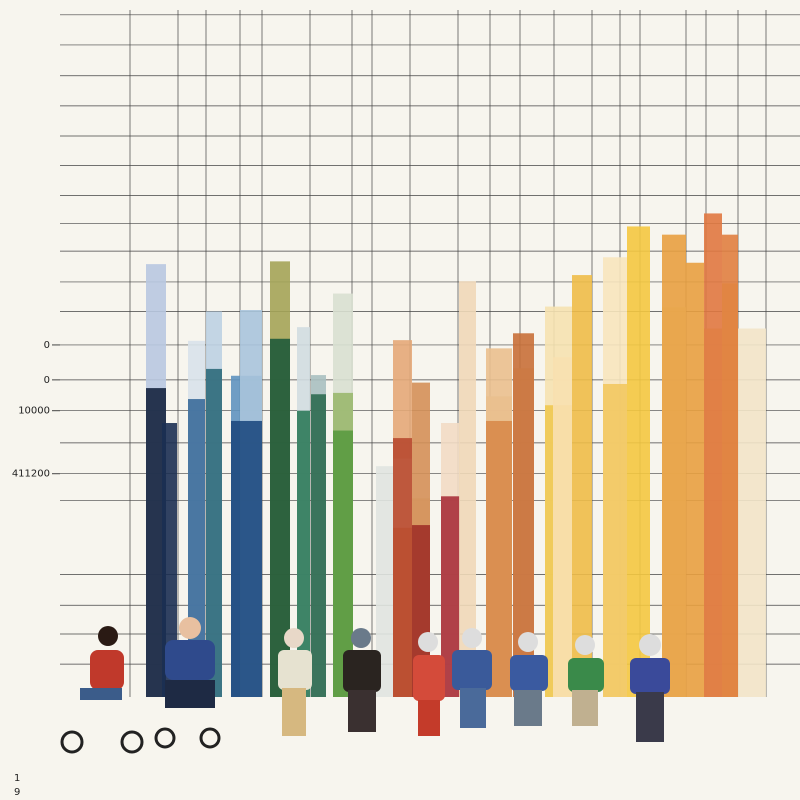 The width and height of the screenshot is (800, 800). What do you see at coordinates (34, 411) in the screenshot?
I see `y-tick-label: 10000` at bounding box center [34, 411].